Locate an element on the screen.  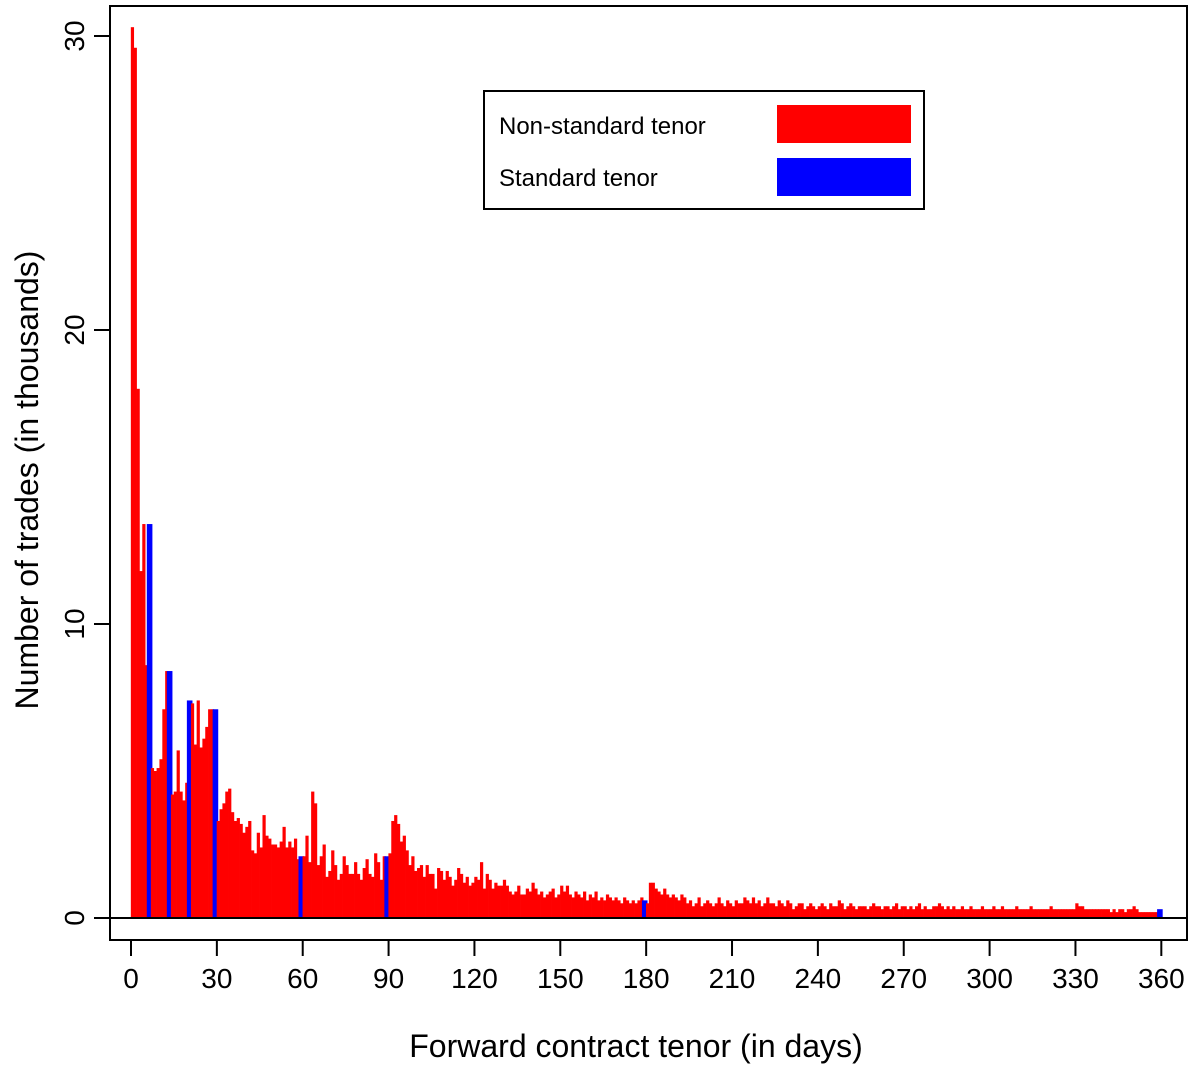
legend-label-standard: Standard tenor is located at coordinates (578, 178).